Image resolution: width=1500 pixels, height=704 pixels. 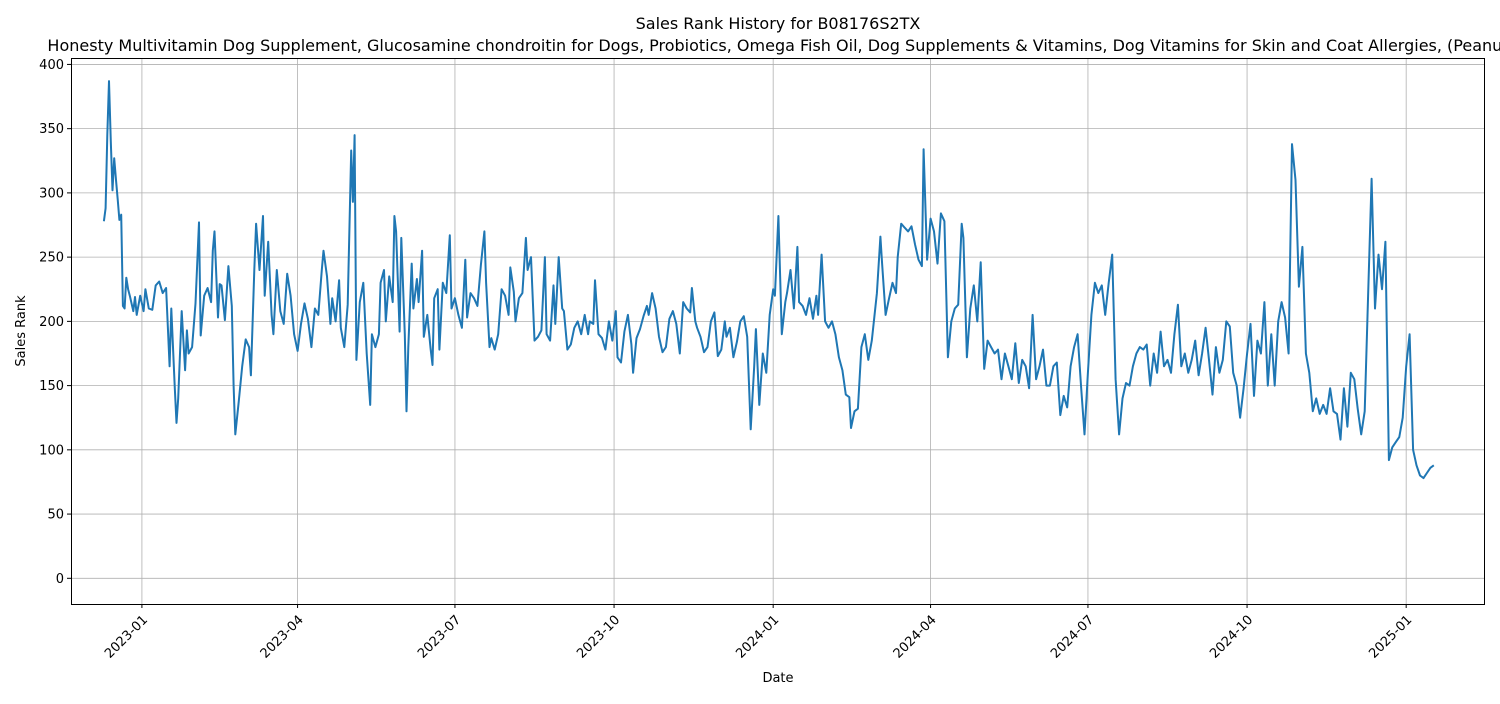 What do you see at coordinates (777, 678) in the screenshot?
I see `x-axis-label: Date` at bounding box center [777, 678].